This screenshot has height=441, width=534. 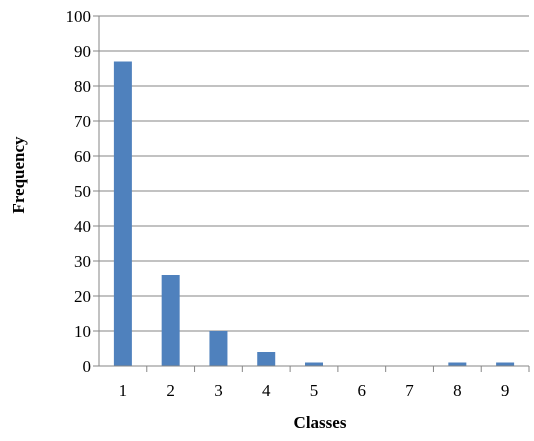 What do you see at coordinates (218, 390) in the screenshot?
I see `x-tick-label: 3` at bounding box center [218, 390].